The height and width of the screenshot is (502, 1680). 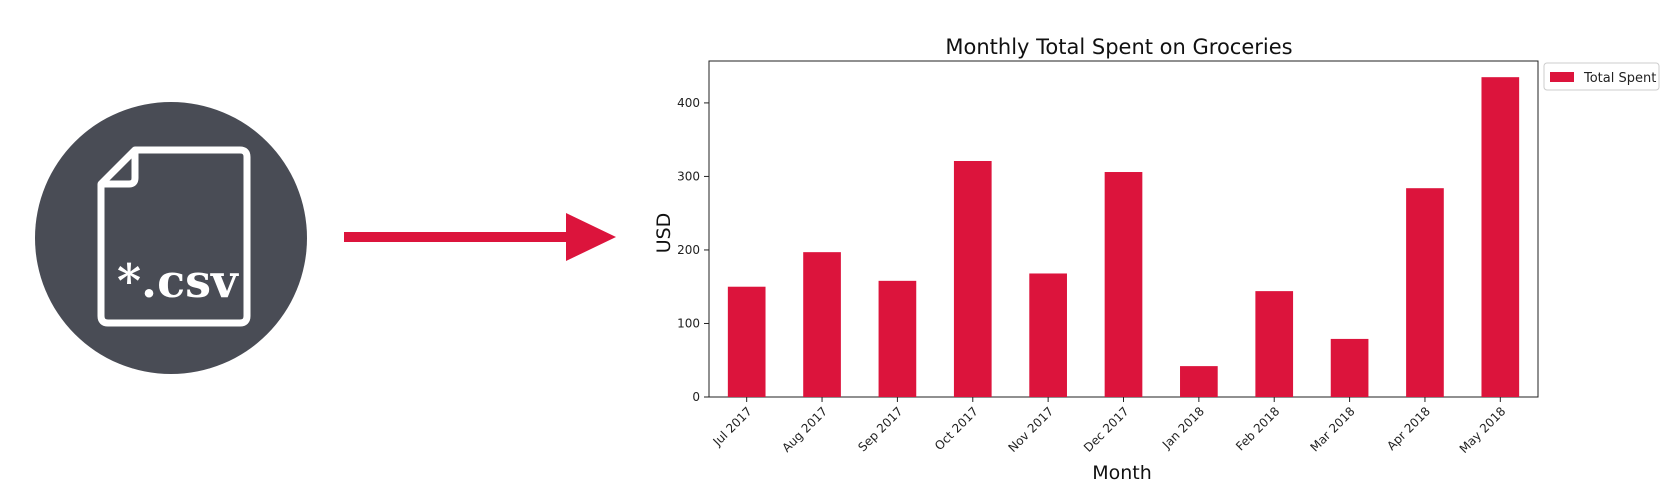 What do you see at coordinates (1619, 78) in the screenshot?
I see `legend-label: Total Spent` at bounding box center [1619, 78].